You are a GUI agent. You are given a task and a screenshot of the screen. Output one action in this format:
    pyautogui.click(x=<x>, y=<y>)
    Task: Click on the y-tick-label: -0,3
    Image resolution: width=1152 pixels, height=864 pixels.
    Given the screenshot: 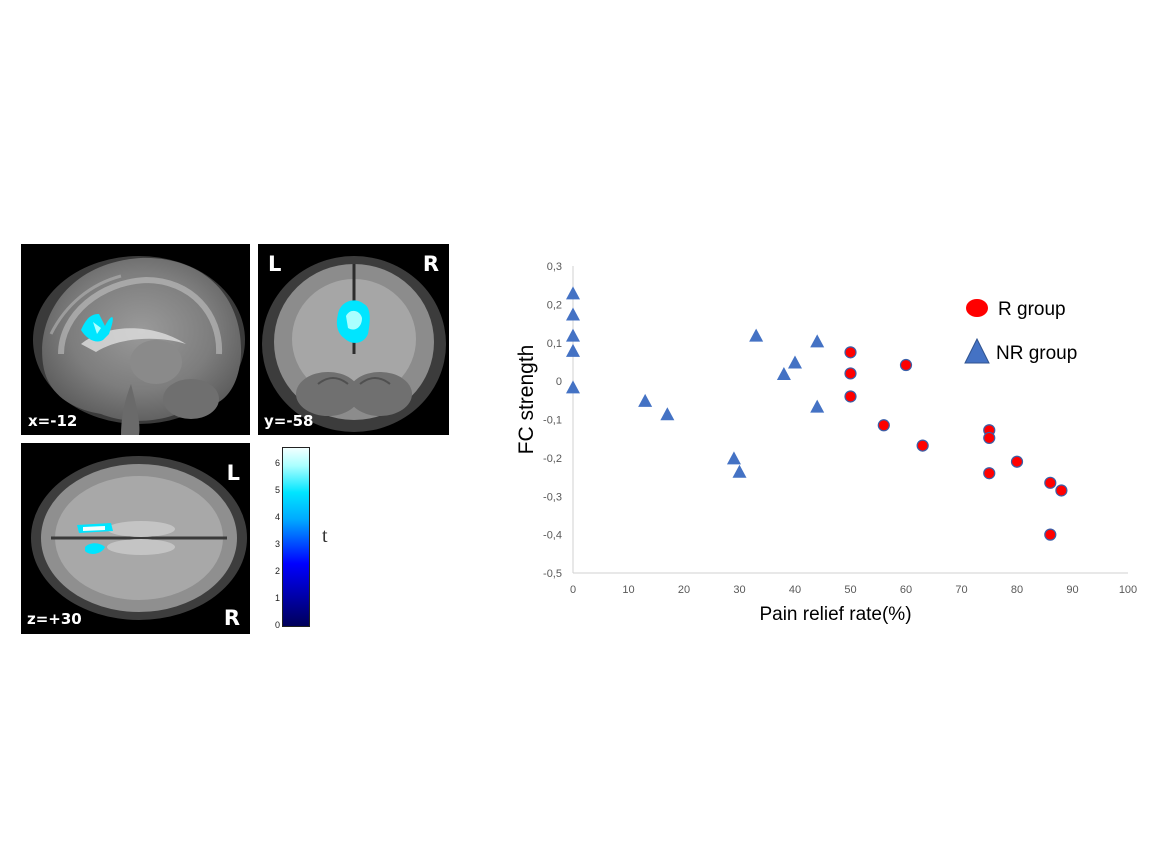 What is the action you would take?
    pyautogui.click(x=552, y=497)
    